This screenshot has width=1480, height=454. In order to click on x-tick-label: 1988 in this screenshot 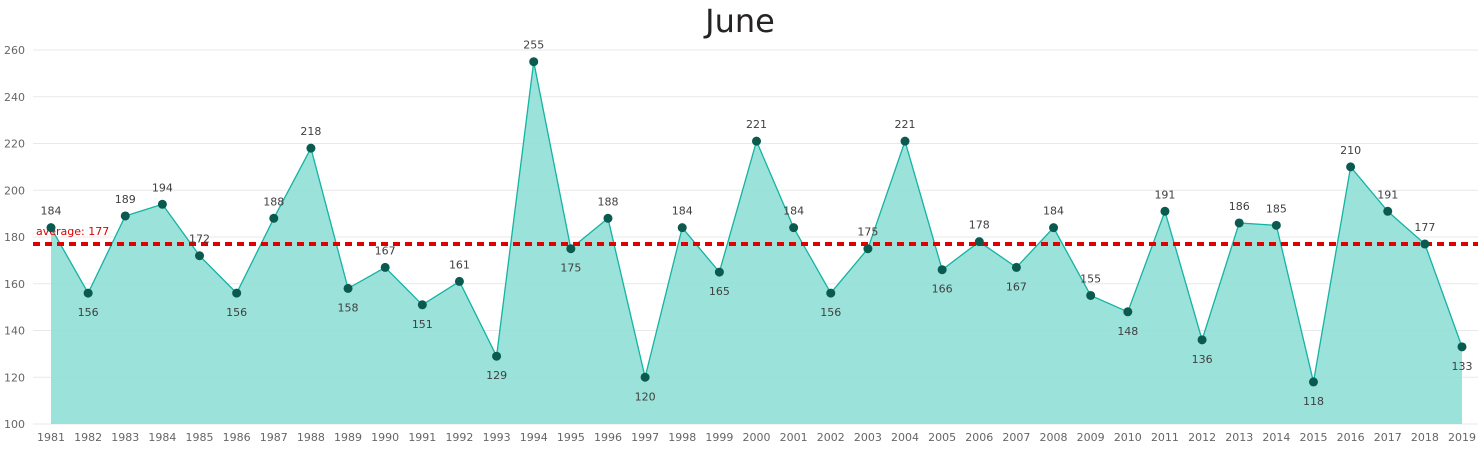, I will do `click(311, 437)`.